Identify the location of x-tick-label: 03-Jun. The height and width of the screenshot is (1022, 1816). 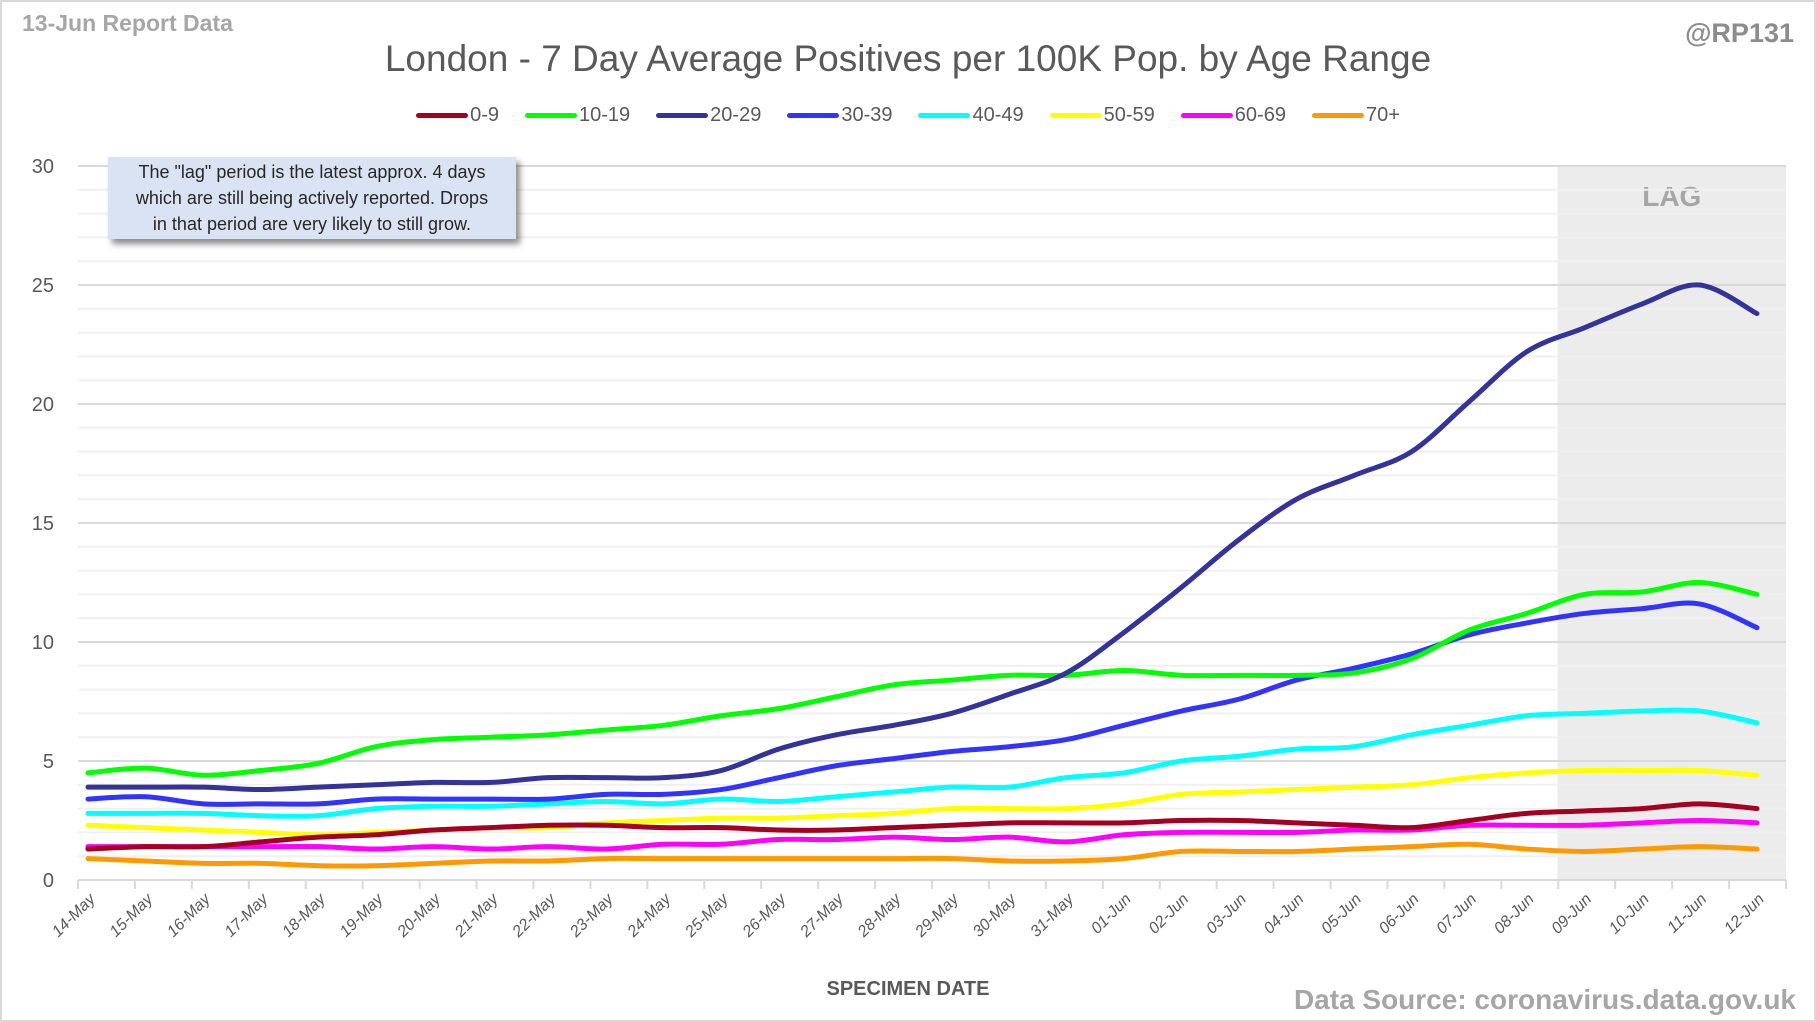
(1226, 914).